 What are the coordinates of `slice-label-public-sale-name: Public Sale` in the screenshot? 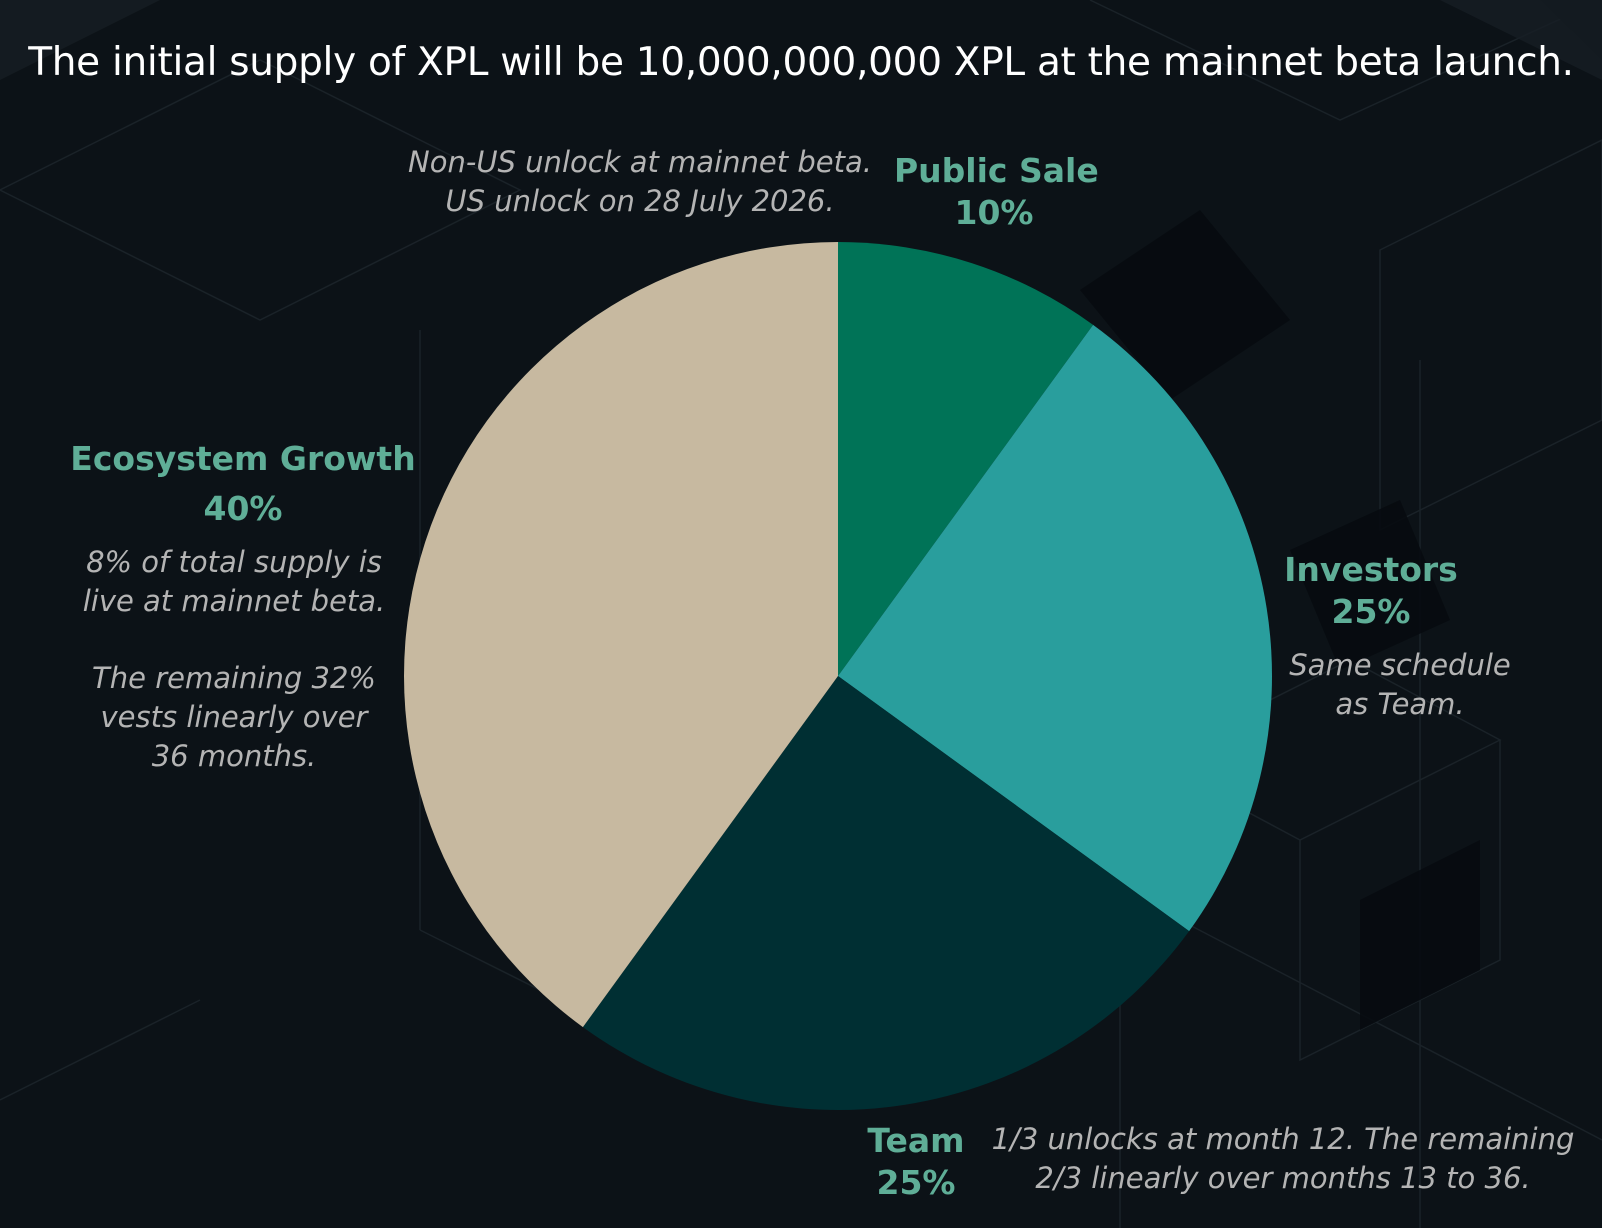 It's located at (996, 170).